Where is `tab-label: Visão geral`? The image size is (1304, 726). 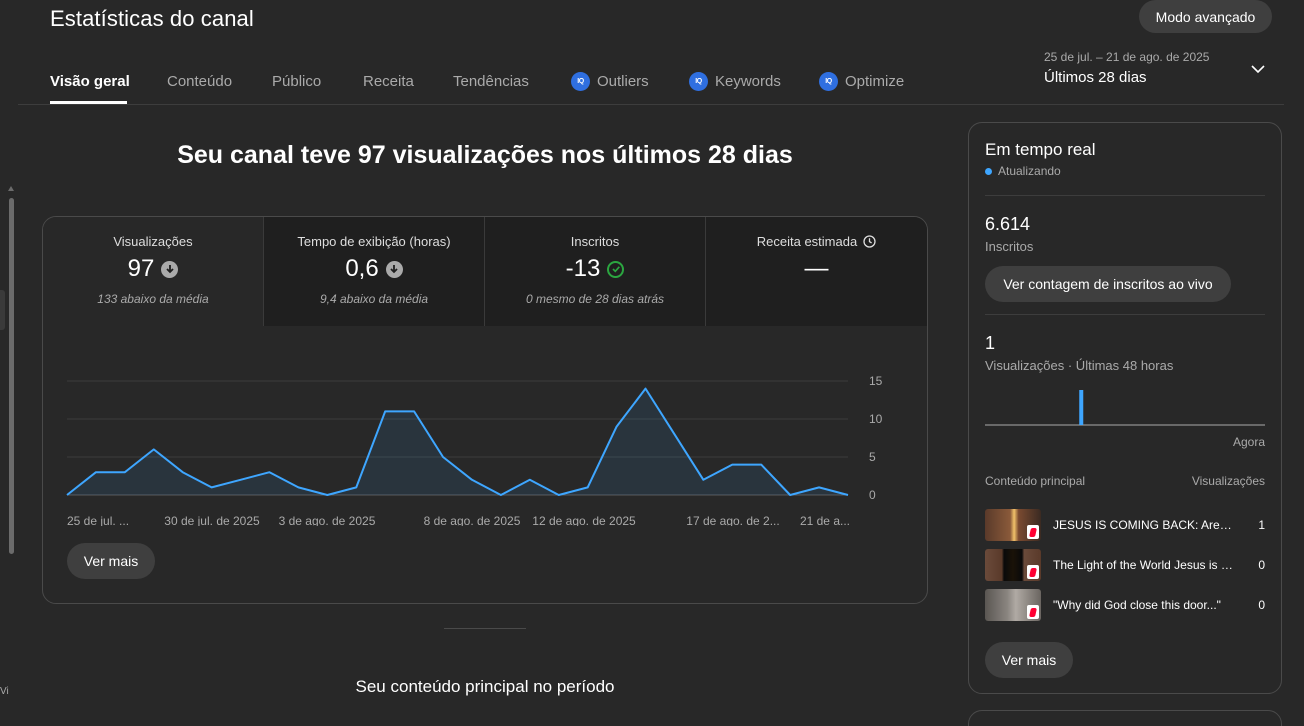 tab-label: Visão geral is located at coordinates (90, 81).